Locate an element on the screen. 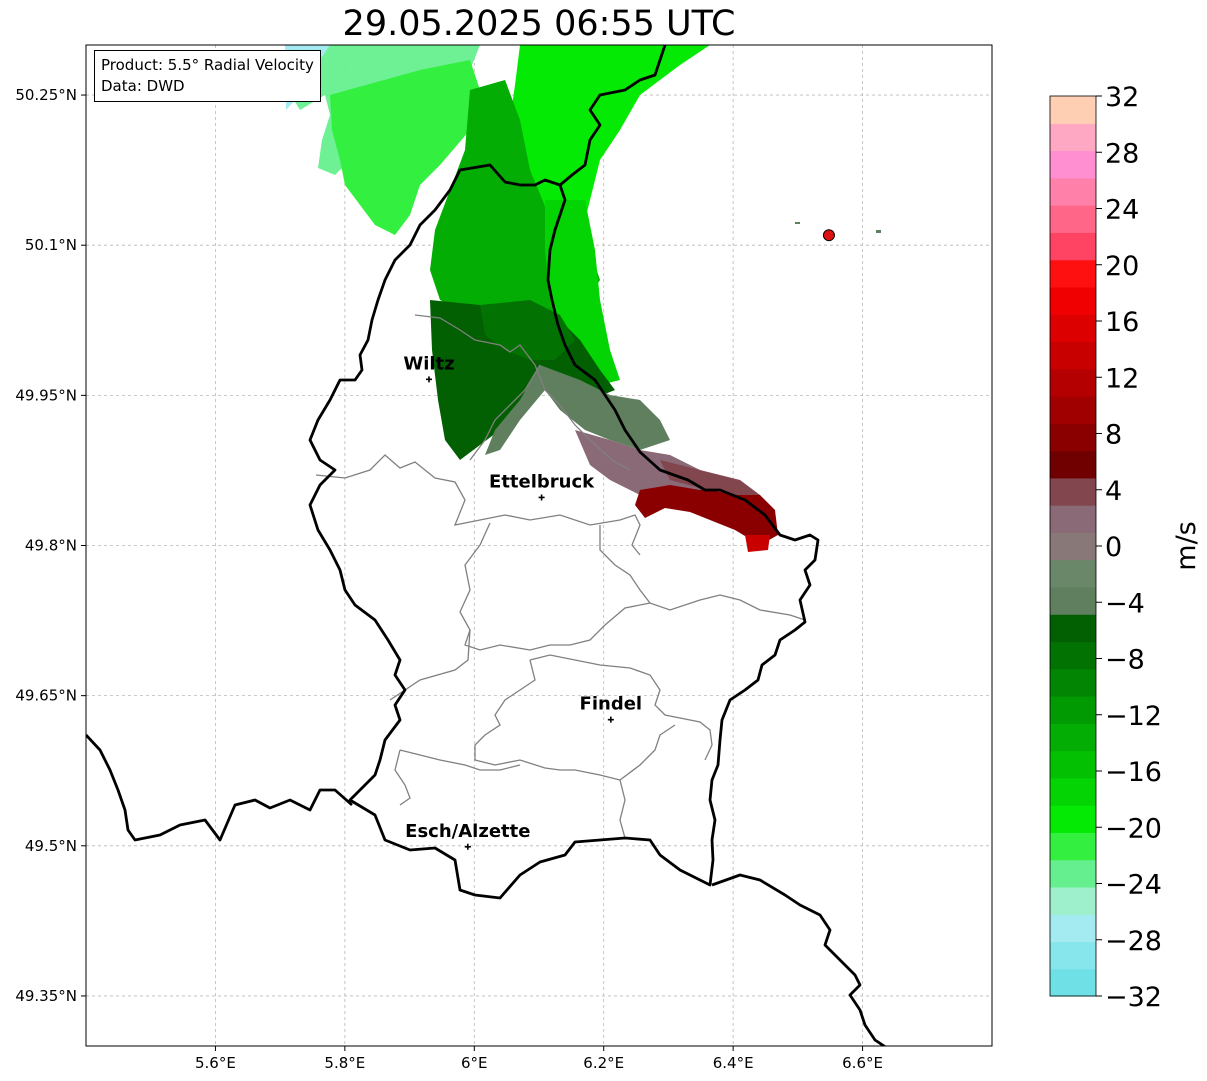 This screenshot has height=1081, width=1207. canton-line-east is located at coordinates (625, 564).